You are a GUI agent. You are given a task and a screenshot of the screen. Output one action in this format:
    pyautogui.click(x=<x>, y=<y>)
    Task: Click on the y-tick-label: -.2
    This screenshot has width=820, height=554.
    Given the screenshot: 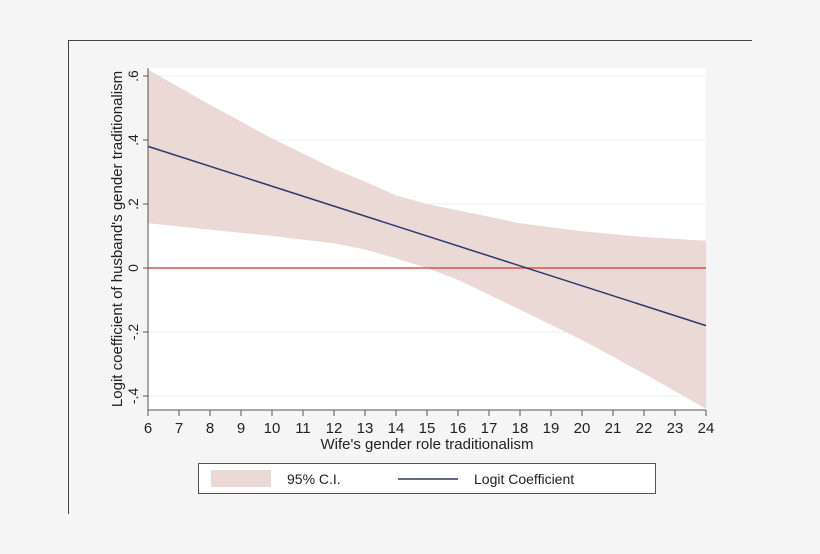 What is the action you would take?
    pyautogui.click(x=133, y=332)
    